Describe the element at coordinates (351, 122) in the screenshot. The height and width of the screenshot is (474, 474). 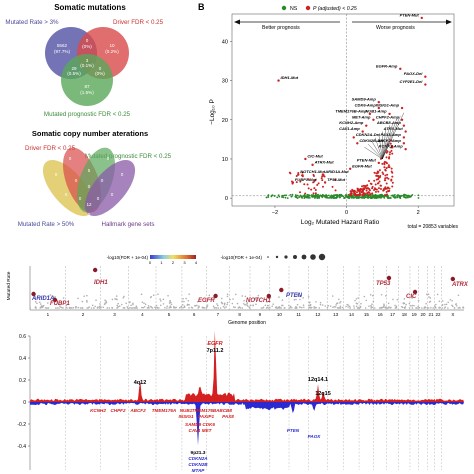
I see `volcano-point-label: KCNH2-Amp` at that location.